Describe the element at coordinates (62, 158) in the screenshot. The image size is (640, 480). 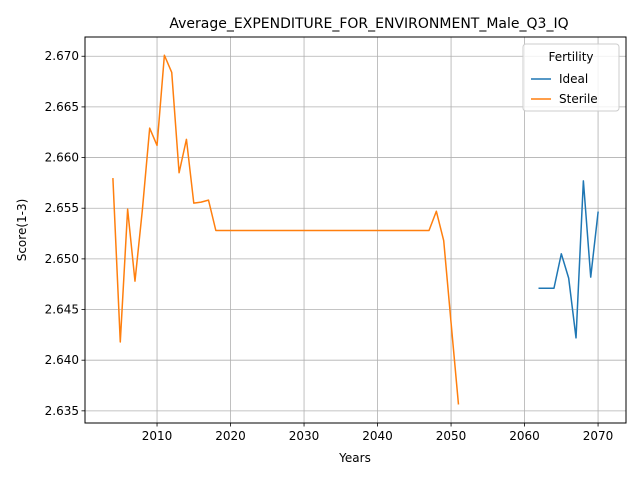
I see `y-tick-label: 2.660` at that location.